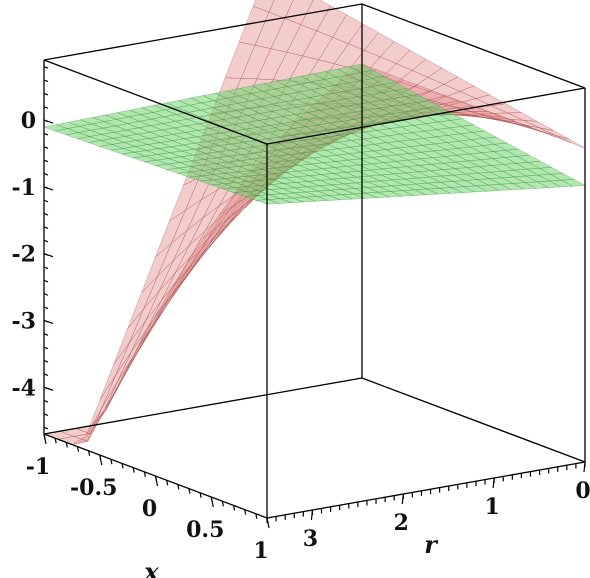  What do you see at coordinates (24, 388) in the screenshot?
I see `z-tick-label: -4` at bounding box center [24, 388].